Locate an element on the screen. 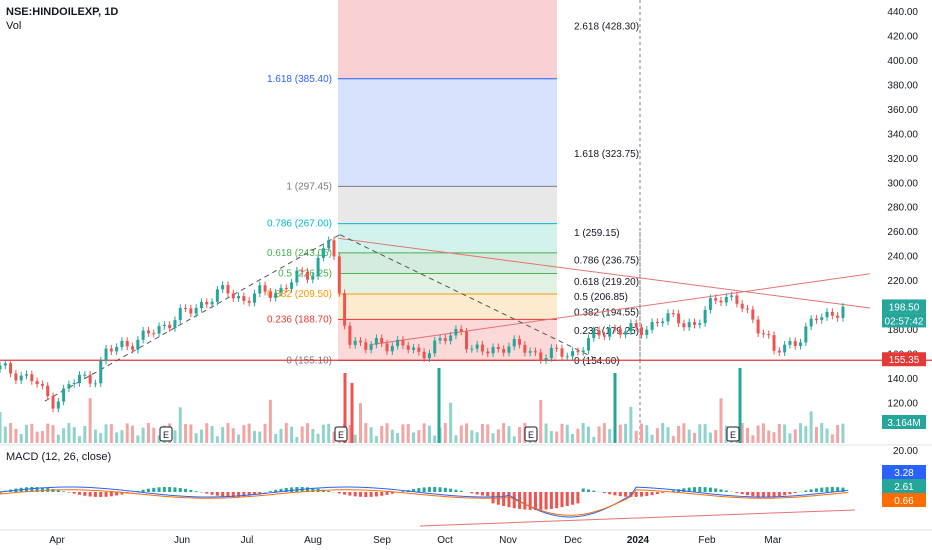 Image resolution: width=932 pixels, height=550 pixels. price-tick-11: 220.00 is located at coordinates (902, 281).